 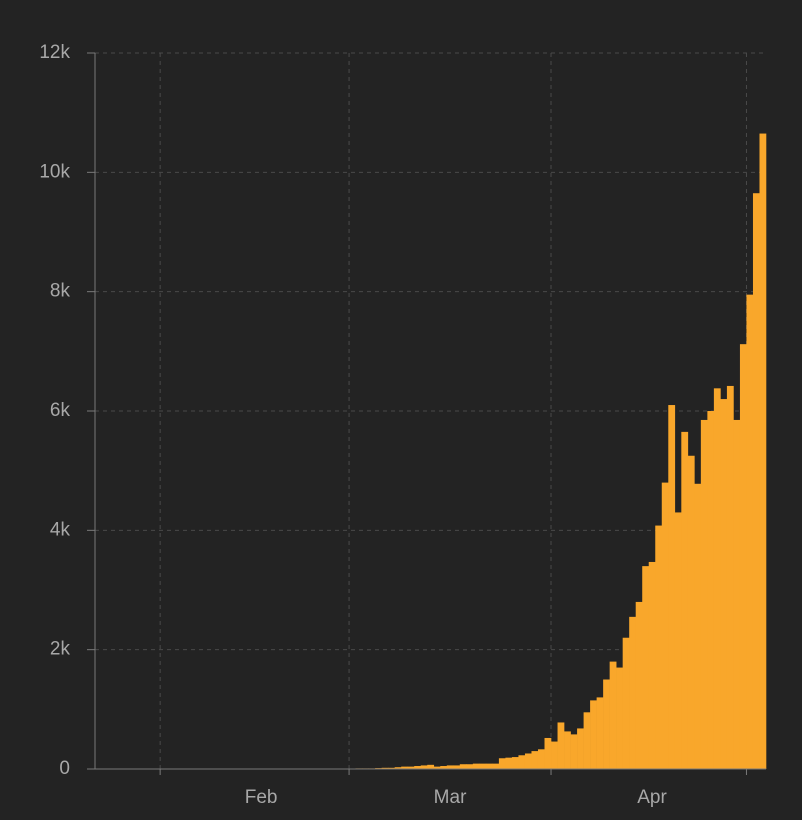 What do you see at coordinates (64, 768) in the screenshot?
I see `y-tick-label: 0` at bounding box center [64, 768].